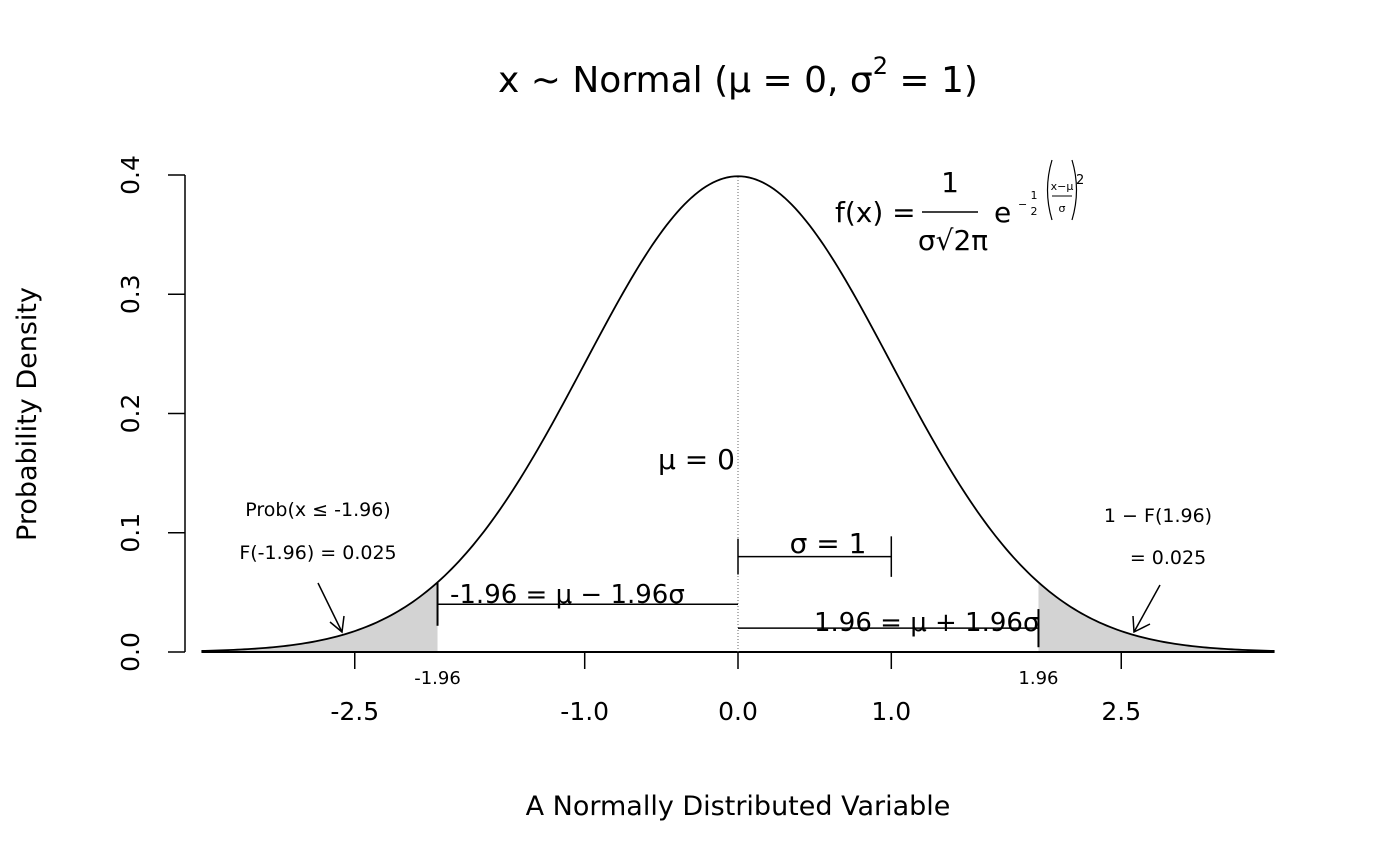  What do you see at coordinates (1080, 180) in the screenshot?
I see `formula-exp-power: 2` at bounding box center [1080, 180].